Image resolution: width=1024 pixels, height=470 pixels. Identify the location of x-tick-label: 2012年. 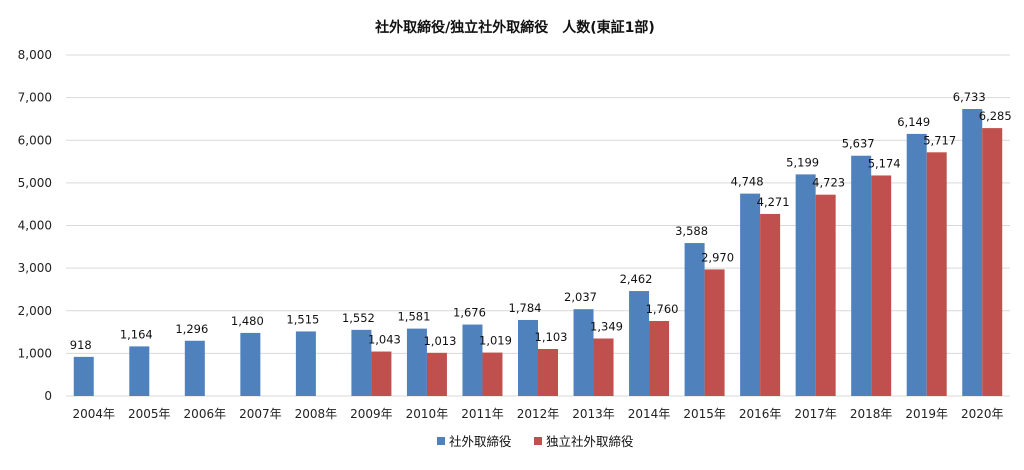
(538, 414).